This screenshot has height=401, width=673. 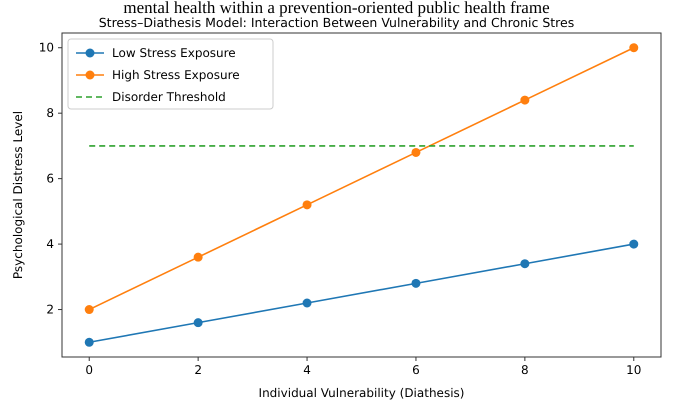 What do you see at coordinates (174, 53) in the screenshot?
I see `legend-label: Low Stress Exposure` at bounding box center [174, 53].